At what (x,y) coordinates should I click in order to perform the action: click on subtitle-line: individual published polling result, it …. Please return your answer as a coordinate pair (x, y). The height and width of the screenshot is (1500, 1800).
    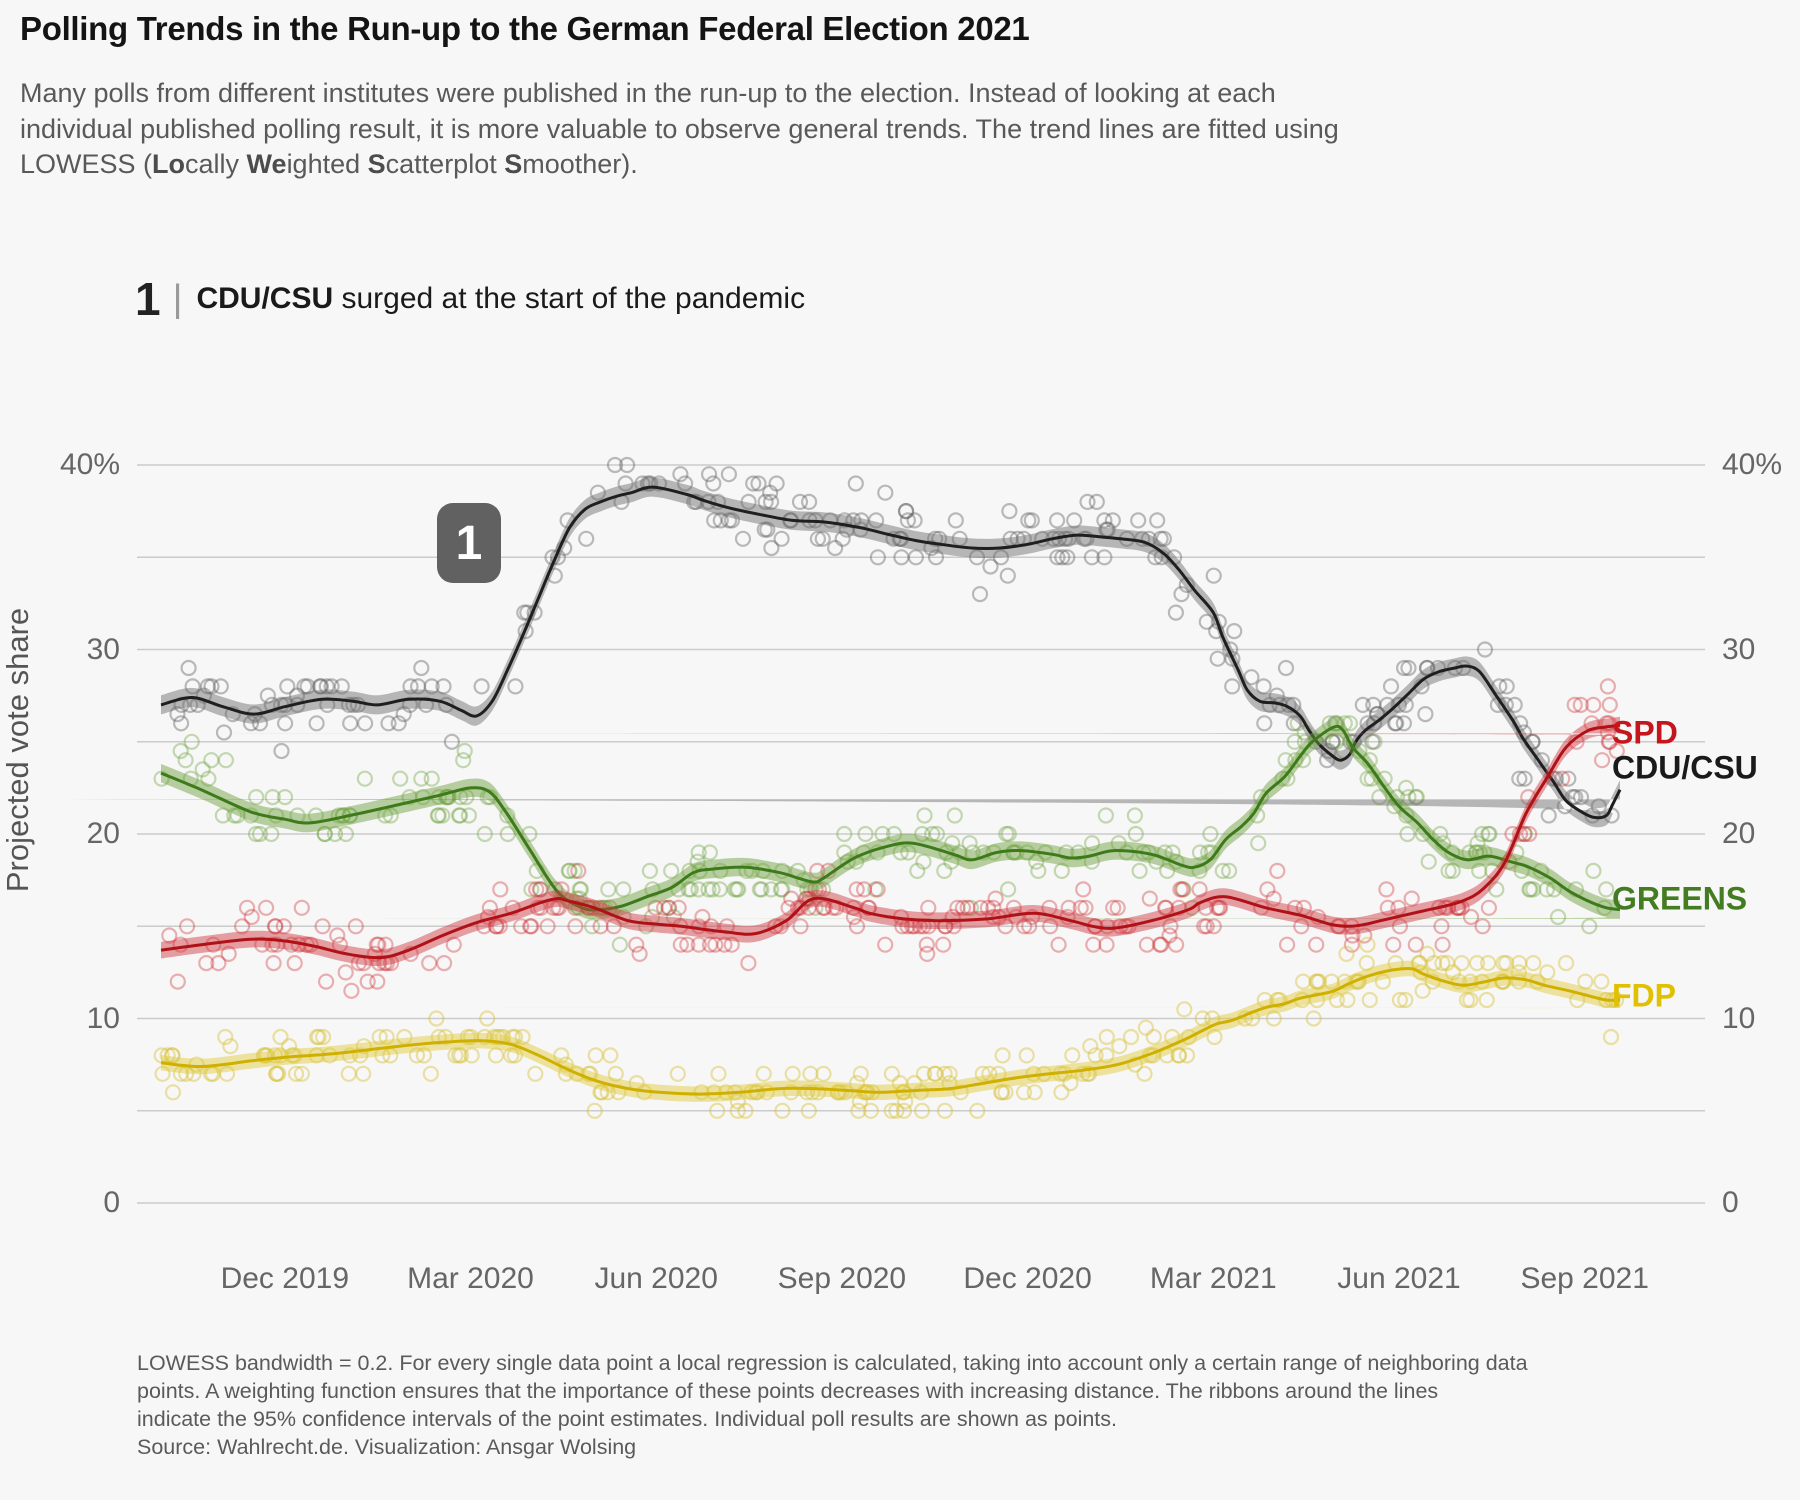
    Looking at the image, I should click on (679, 128).